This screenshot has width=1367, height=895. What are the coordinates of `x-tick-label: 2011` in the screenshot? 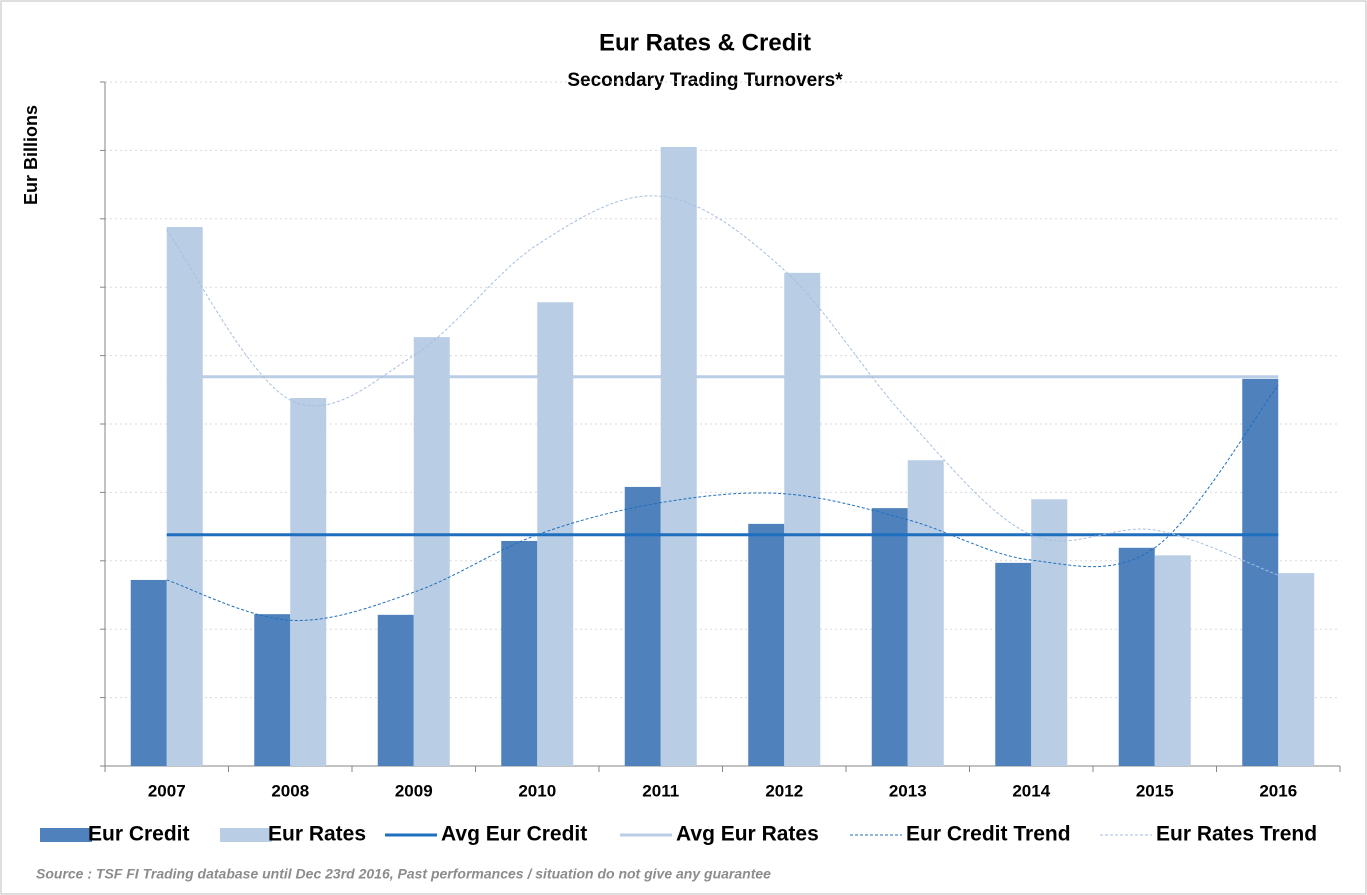 It's located at (660, 790).